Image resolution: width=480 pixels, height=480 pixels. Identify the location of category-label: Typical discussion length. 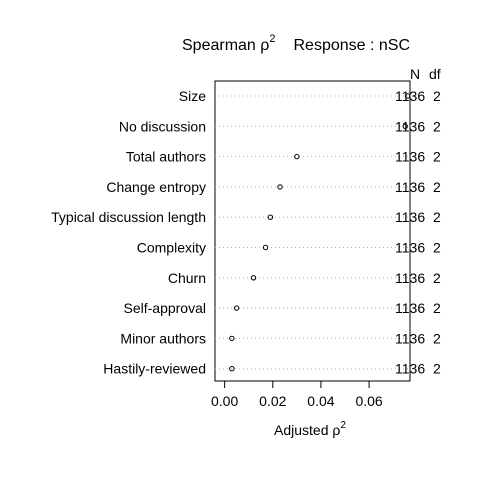
(128, 217).